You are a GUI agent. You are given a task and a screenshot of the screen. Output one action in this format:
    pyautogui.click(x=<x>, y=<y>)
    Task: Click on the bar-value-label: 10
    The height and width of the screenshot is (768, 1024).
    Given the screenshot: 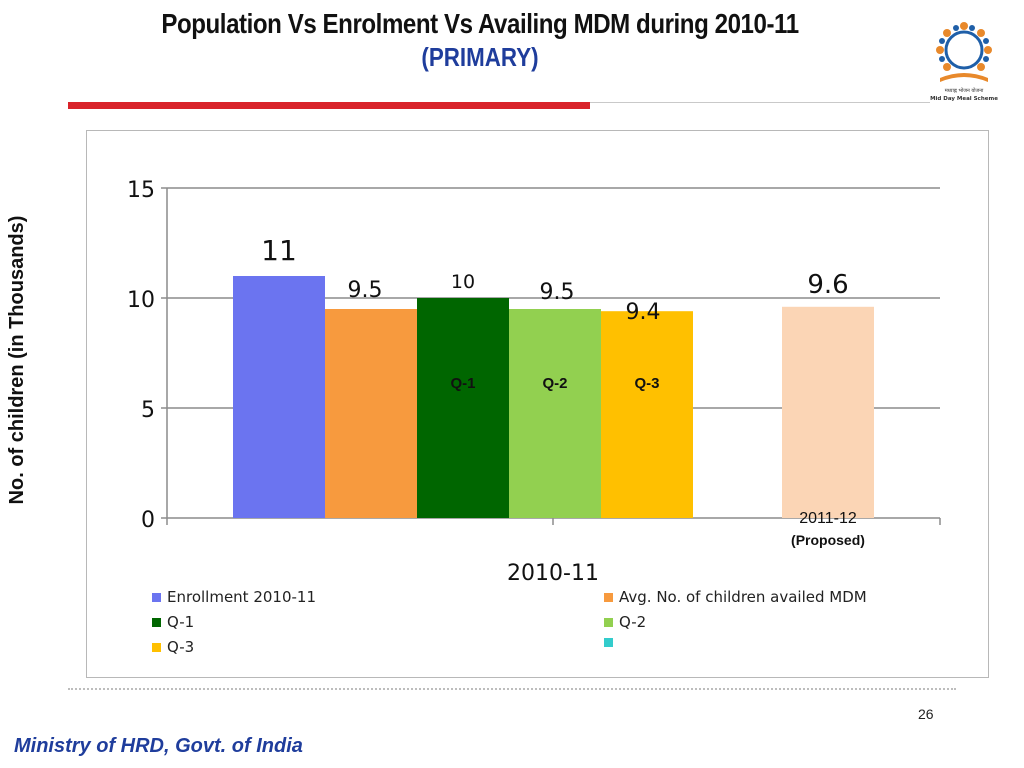 What is the action you would take?
    pyautogui.click(x=463, y=282)
    